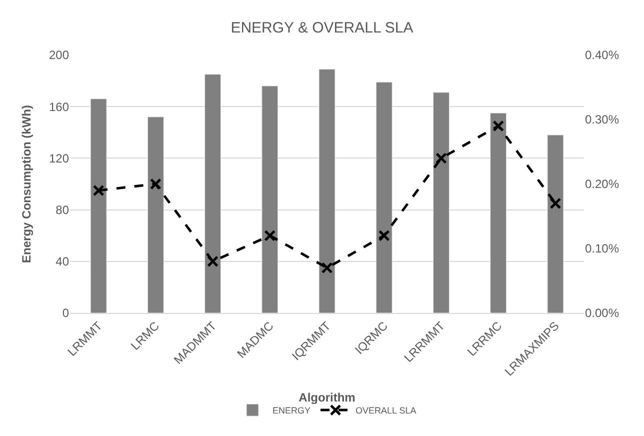  I want to click on y-axis-title: Energy Consumption (kWh), so click(26, 184).